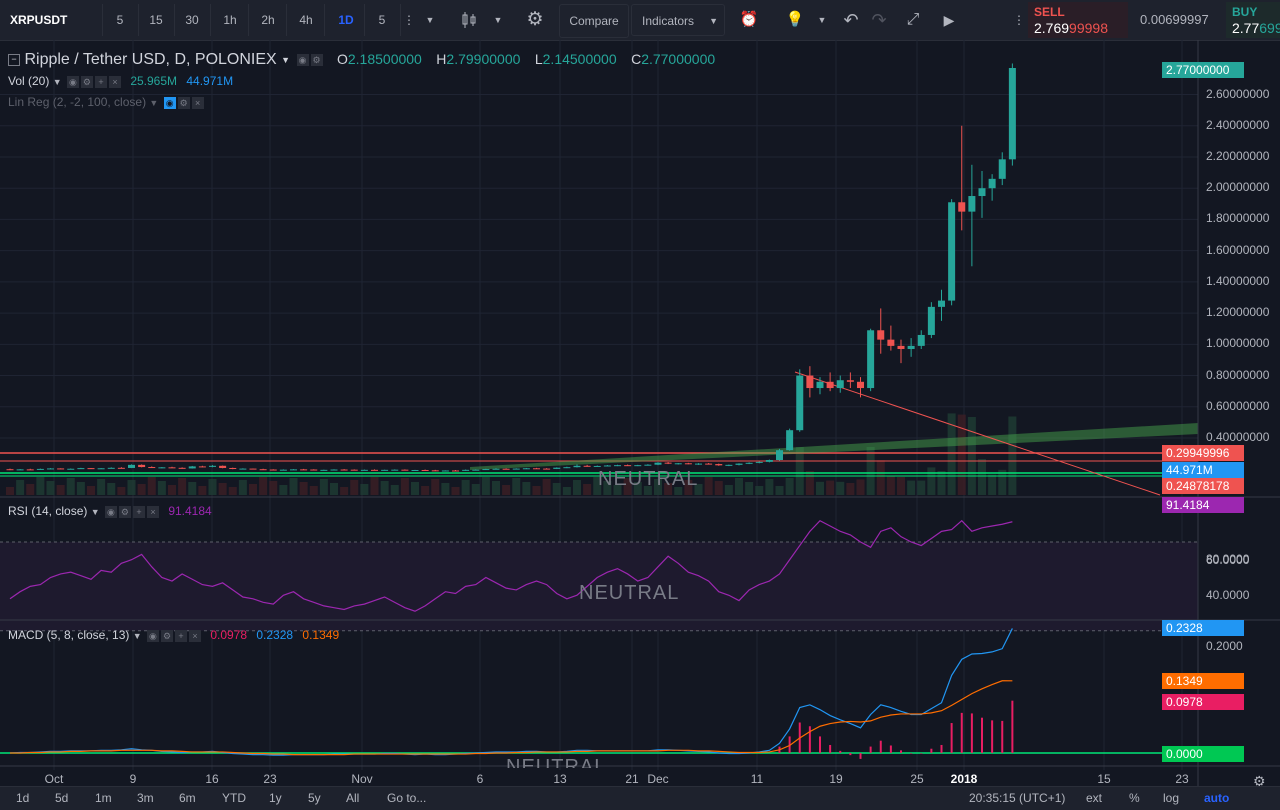 The width and height of the screenshot is (1280, 810). What do you see at coordinates (275, 798) in the screenshot?
I see `range-1y: 1y` at bounding box center [275, 798].